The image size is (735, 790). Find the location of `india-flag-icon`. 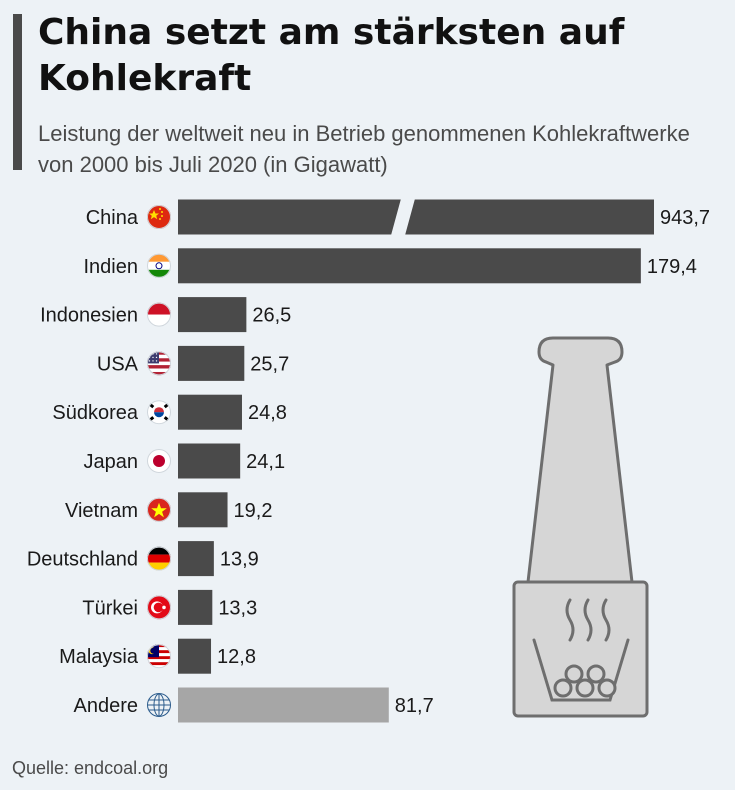

india-flag-icon is located at coordinates (159, 265).